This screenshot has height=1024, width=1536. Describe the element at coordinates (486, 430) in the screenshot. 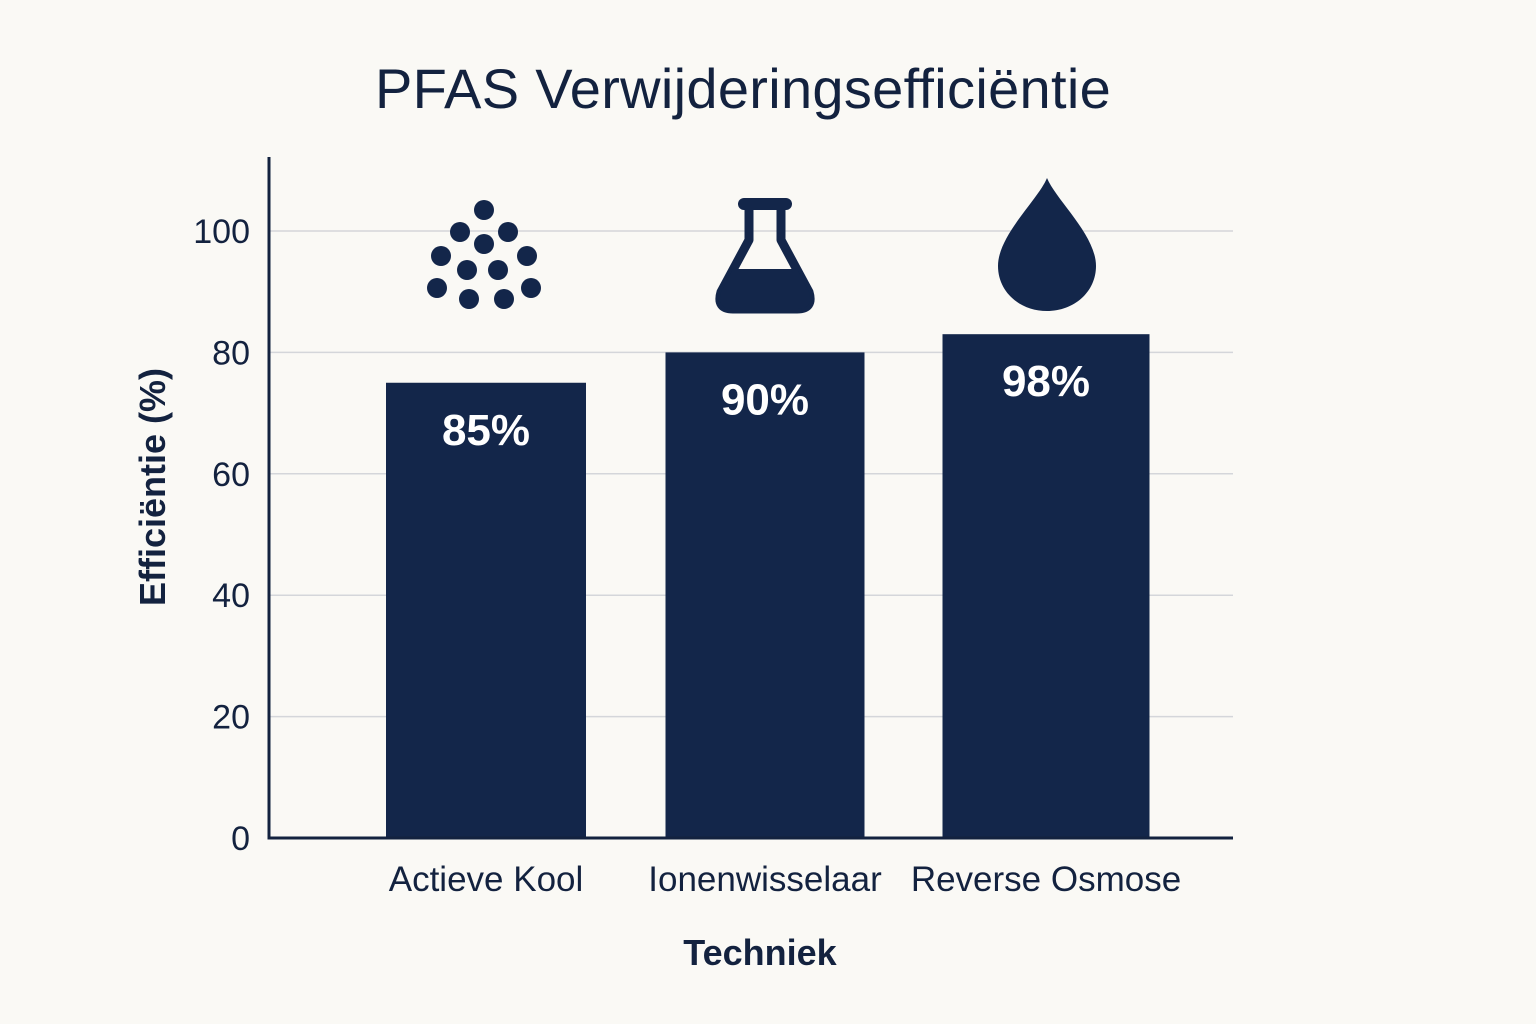

I see `bar-value-label: 85%` at that location.